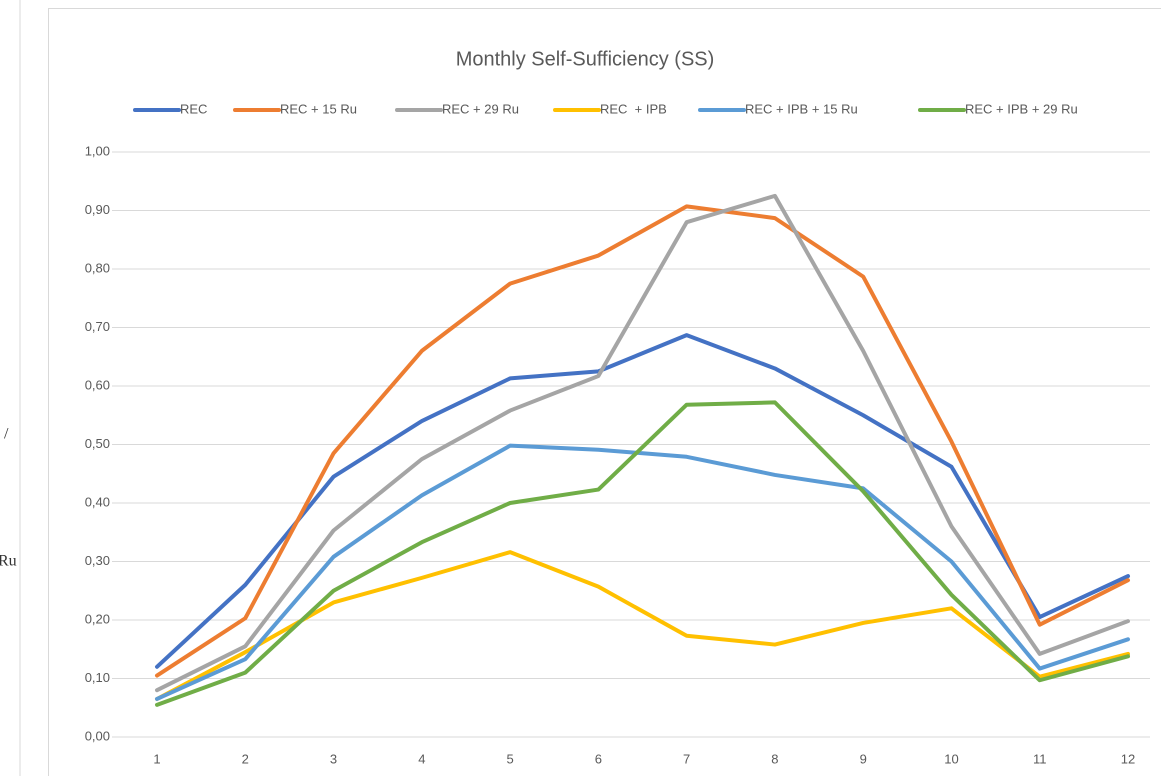 The width and height of the screenshot is (1161, 781). I want to click on y-tick-label: 0,60, so click(97, 384).